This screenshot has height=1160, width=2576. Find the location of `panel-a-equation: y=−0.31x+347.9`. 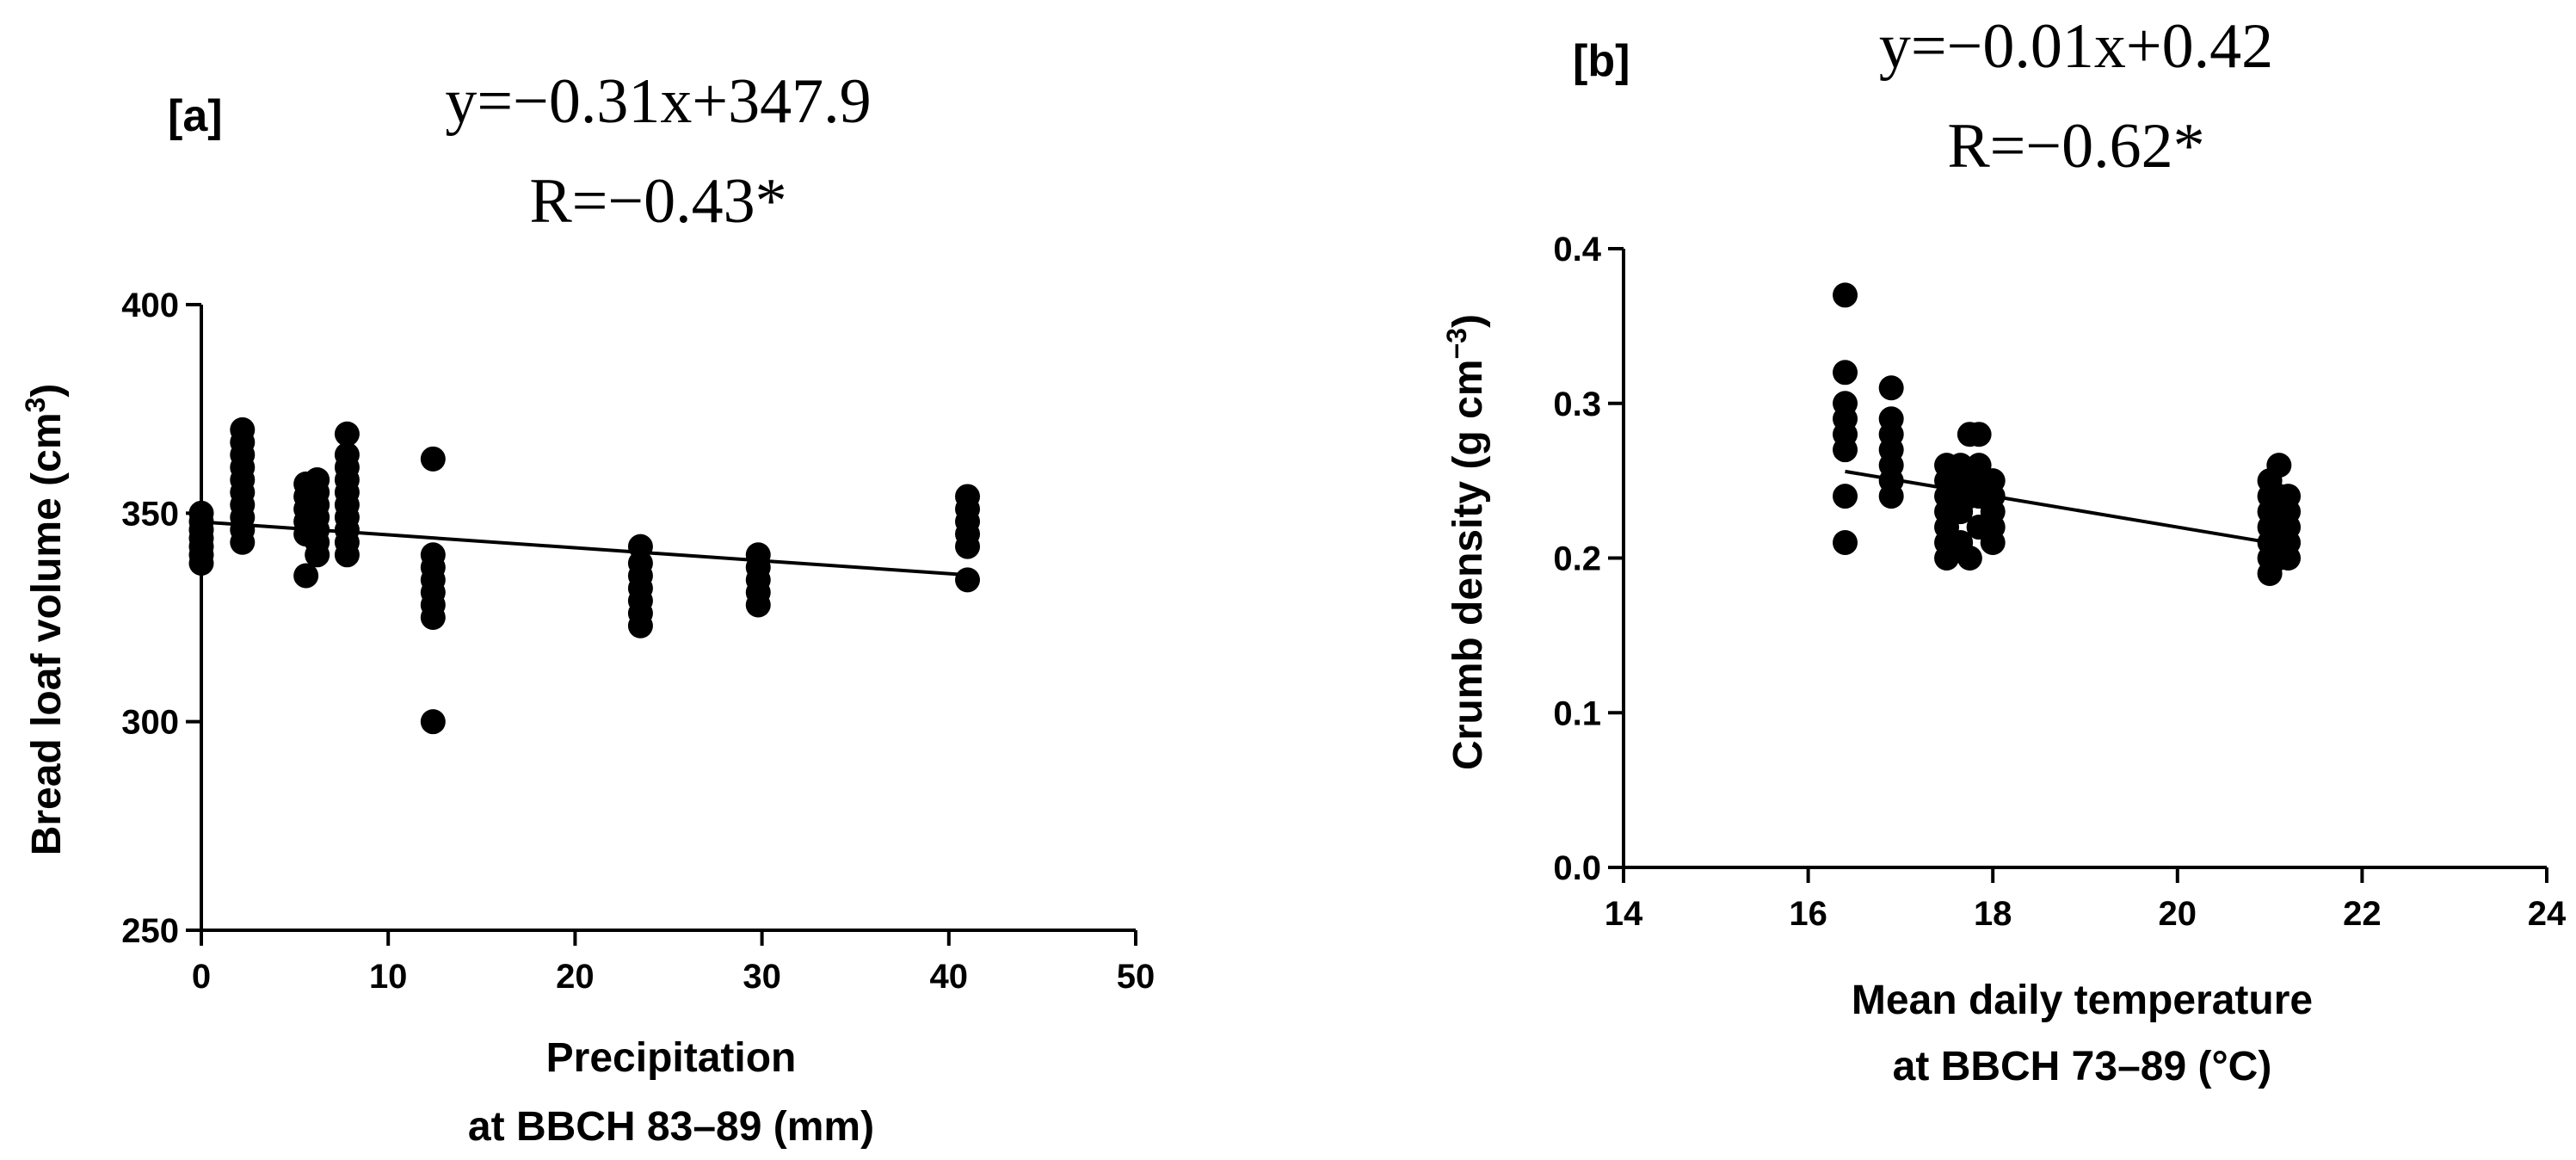

panel-a-equation: y=−0.31x+347.9 is located at coordinates (658, 101).